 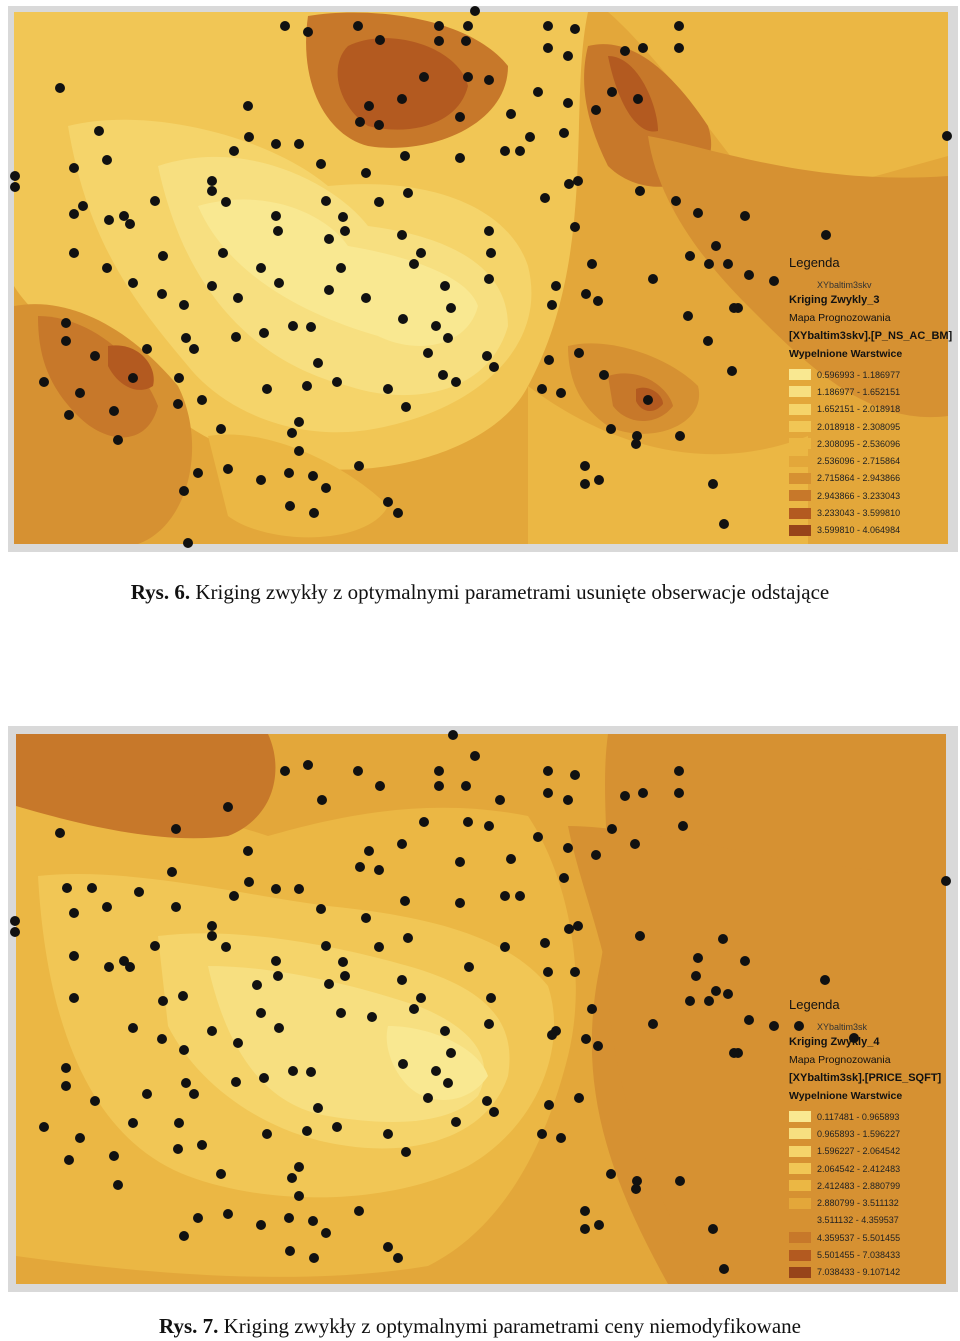 I want to click on class-range: 2.536096 - 2.715864, so click(x=859, y=461).